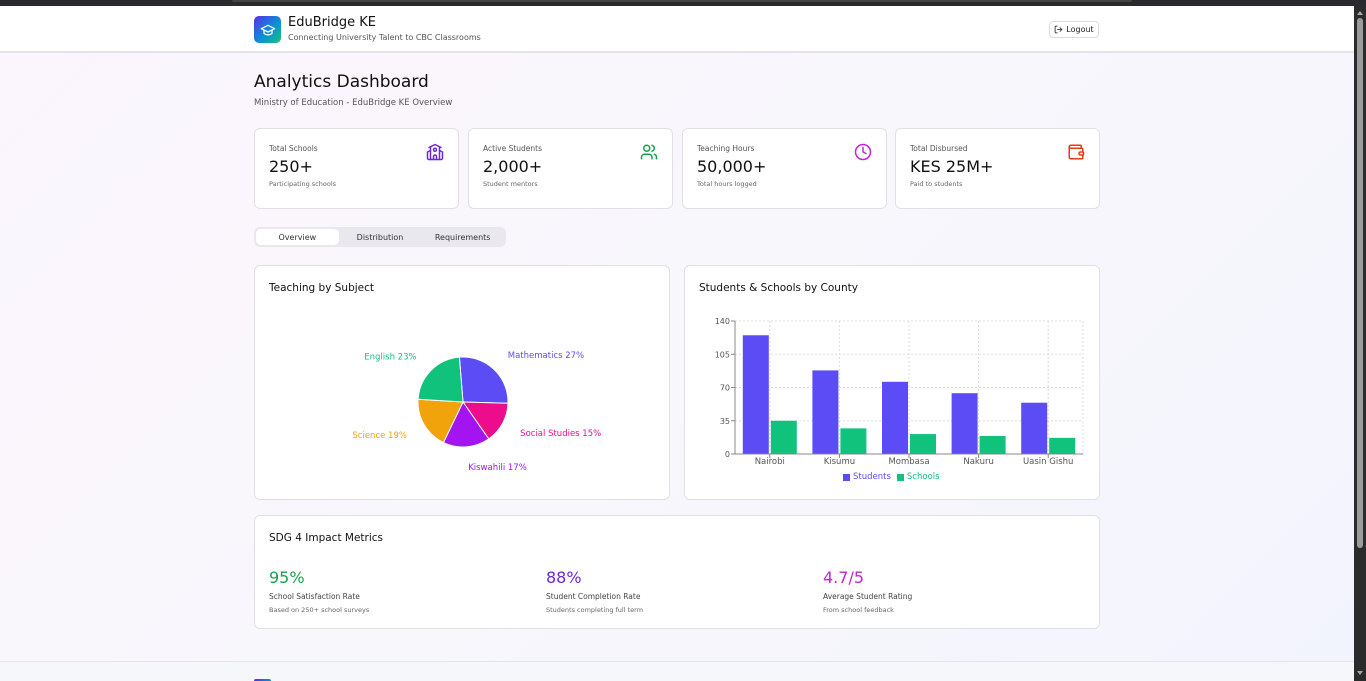 The width and height of the screenshot is (1366, 681). What do you see at coordinates (483, 380) in the screenshot?
I see `pie-slice-mathematics` at bounding box center [483, 380].